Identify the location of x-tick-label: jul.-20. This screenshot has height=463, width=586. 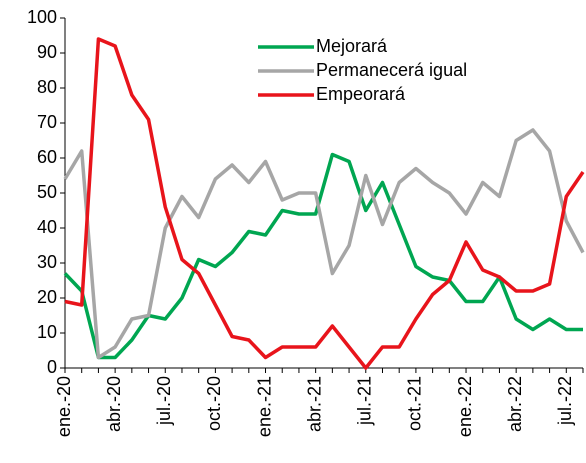
(164, 401).